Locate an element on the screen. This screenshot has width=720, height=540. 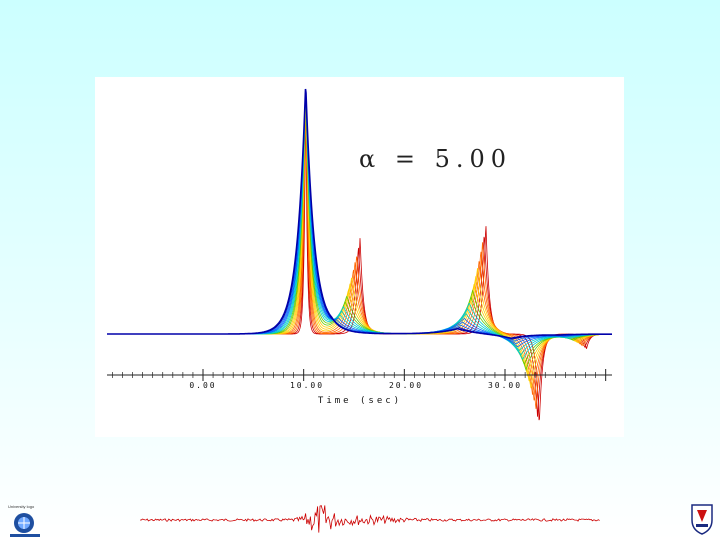
tick-label-0: 0.00 is located at coordinates (202, 385).